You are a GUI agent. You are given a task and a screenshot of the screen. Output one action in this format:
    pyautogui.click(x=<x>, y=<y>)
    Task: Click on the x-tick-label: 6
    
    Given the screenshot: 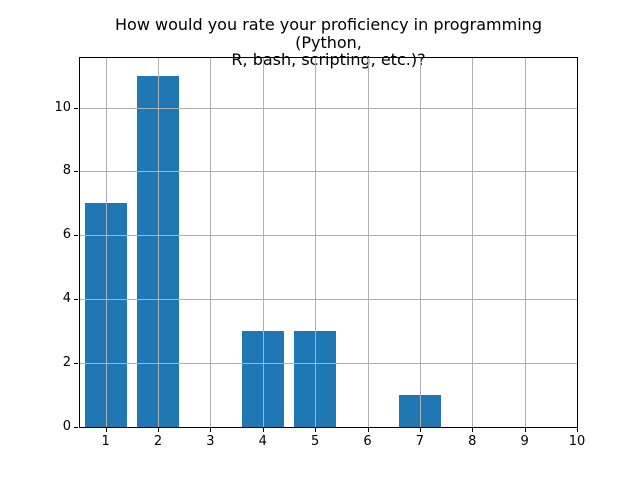 What is the action you would take?
    pyautogui.click(x=367, y=441)
    